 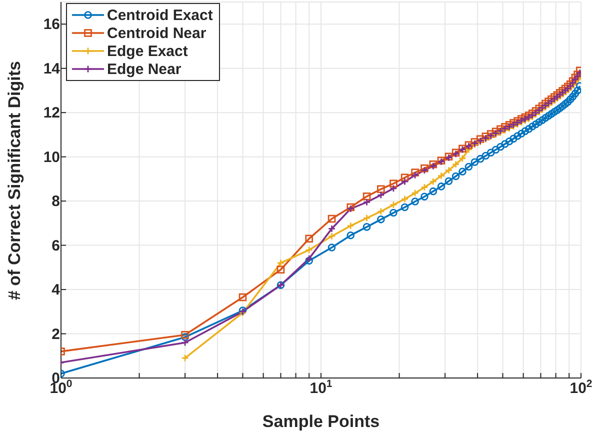 I want to click on legend-label: Edge Exact, so click(x=147, y=51).